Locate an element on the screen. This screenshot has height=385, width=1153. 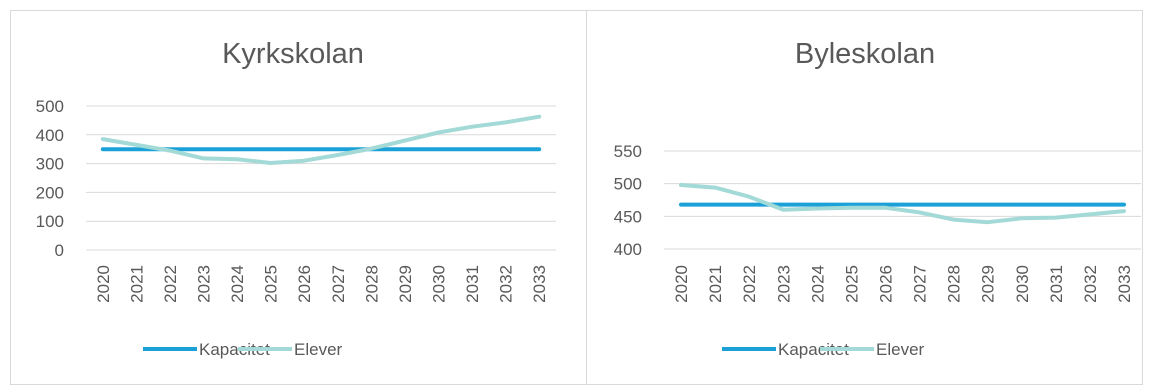
x-tick-label: 2032 is located at coordinates (1090, 284).